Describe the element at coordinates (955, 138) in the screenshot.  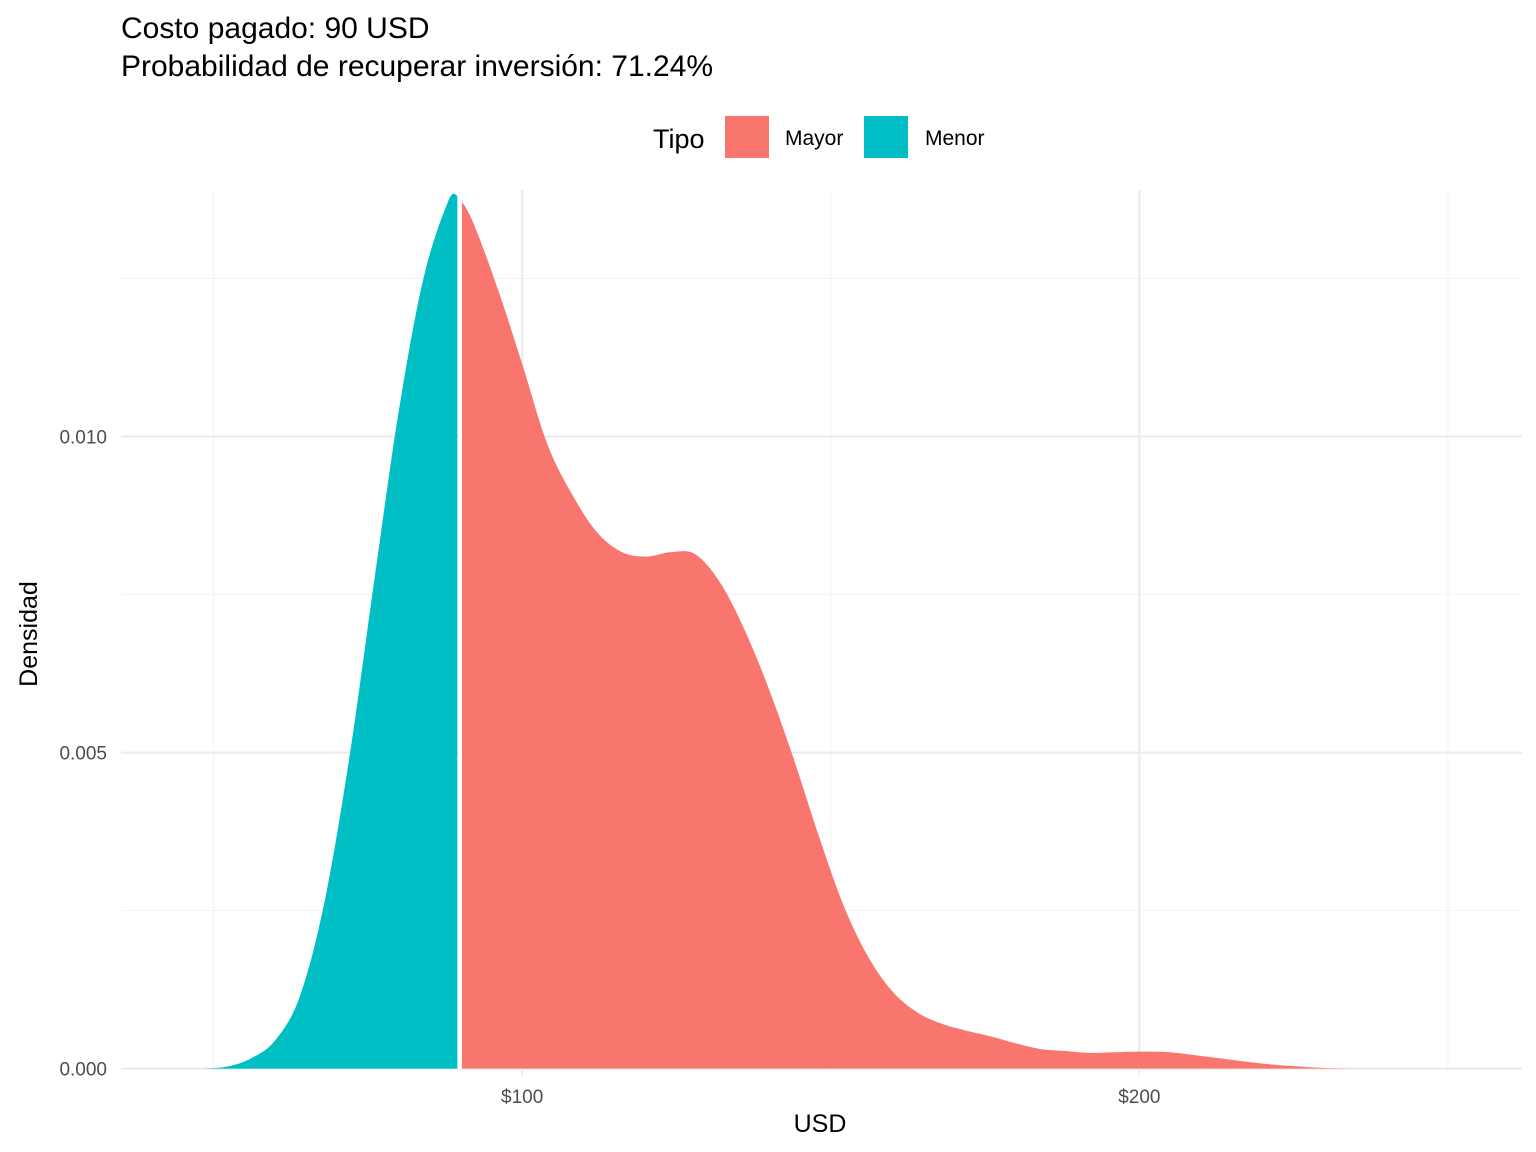
I see `legend-label-menor: Menor` at that location.